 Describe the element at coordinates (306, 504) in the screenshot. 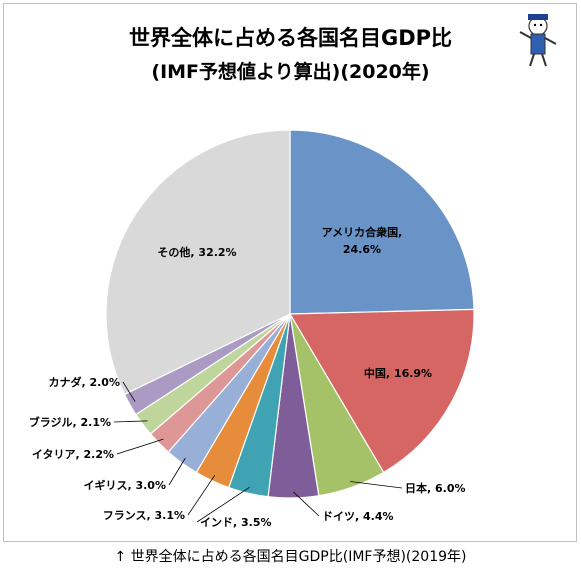

I see `leader-line-ドイツ` at that location.